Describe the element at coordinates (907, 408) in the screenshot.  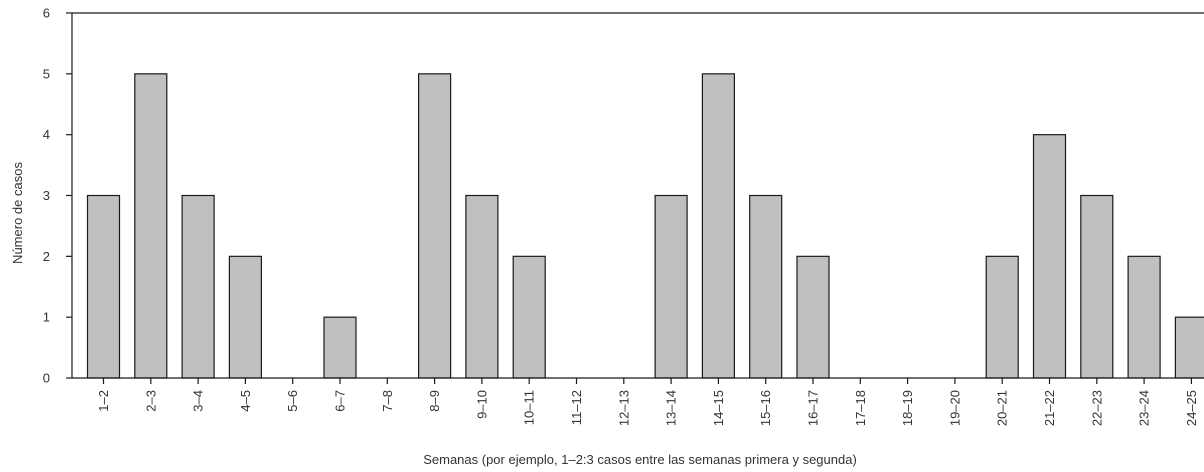
I see `x-tick-label: 18–19` at that location.